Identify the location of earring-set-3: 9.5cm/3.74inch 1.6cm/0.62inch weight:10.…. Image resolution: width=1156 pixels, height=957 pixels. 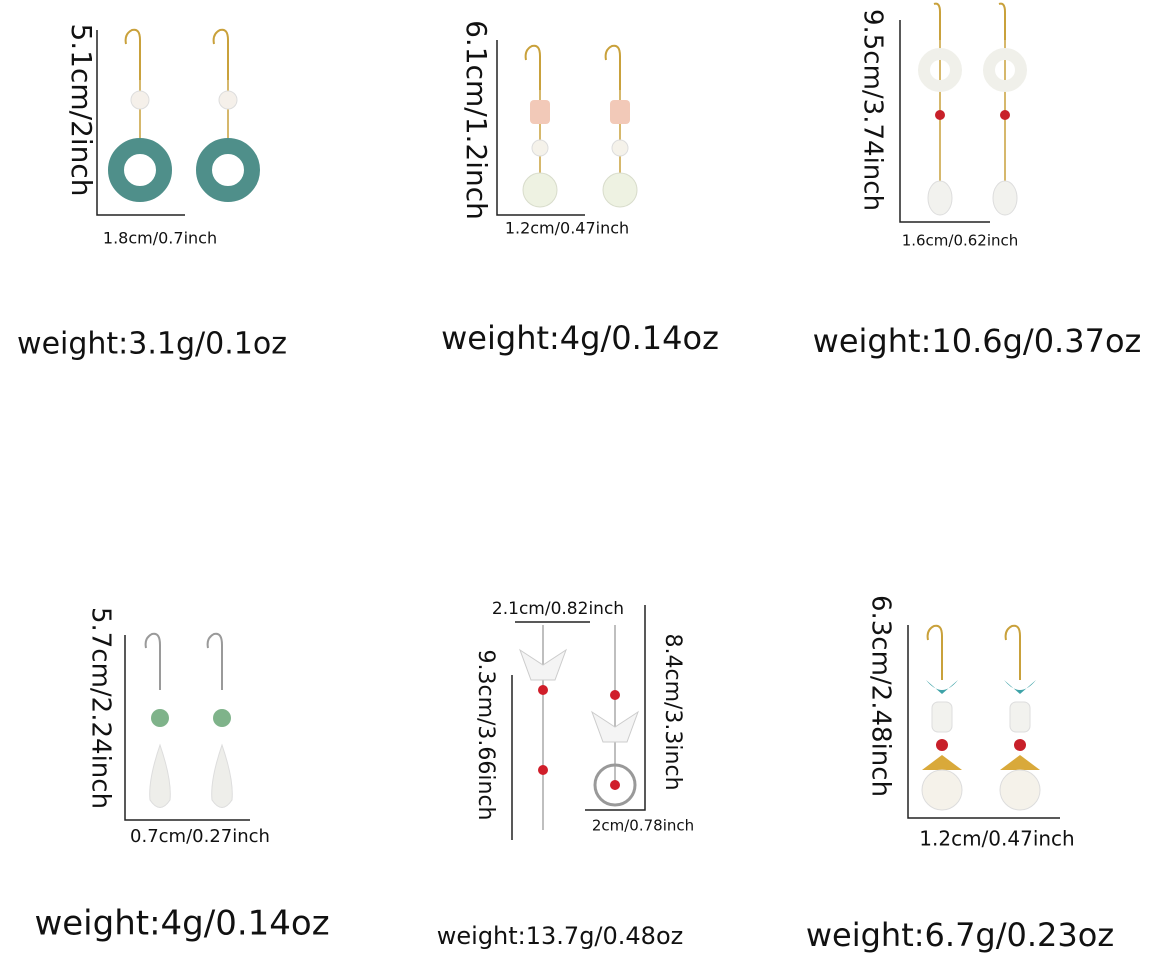
(977, 181).